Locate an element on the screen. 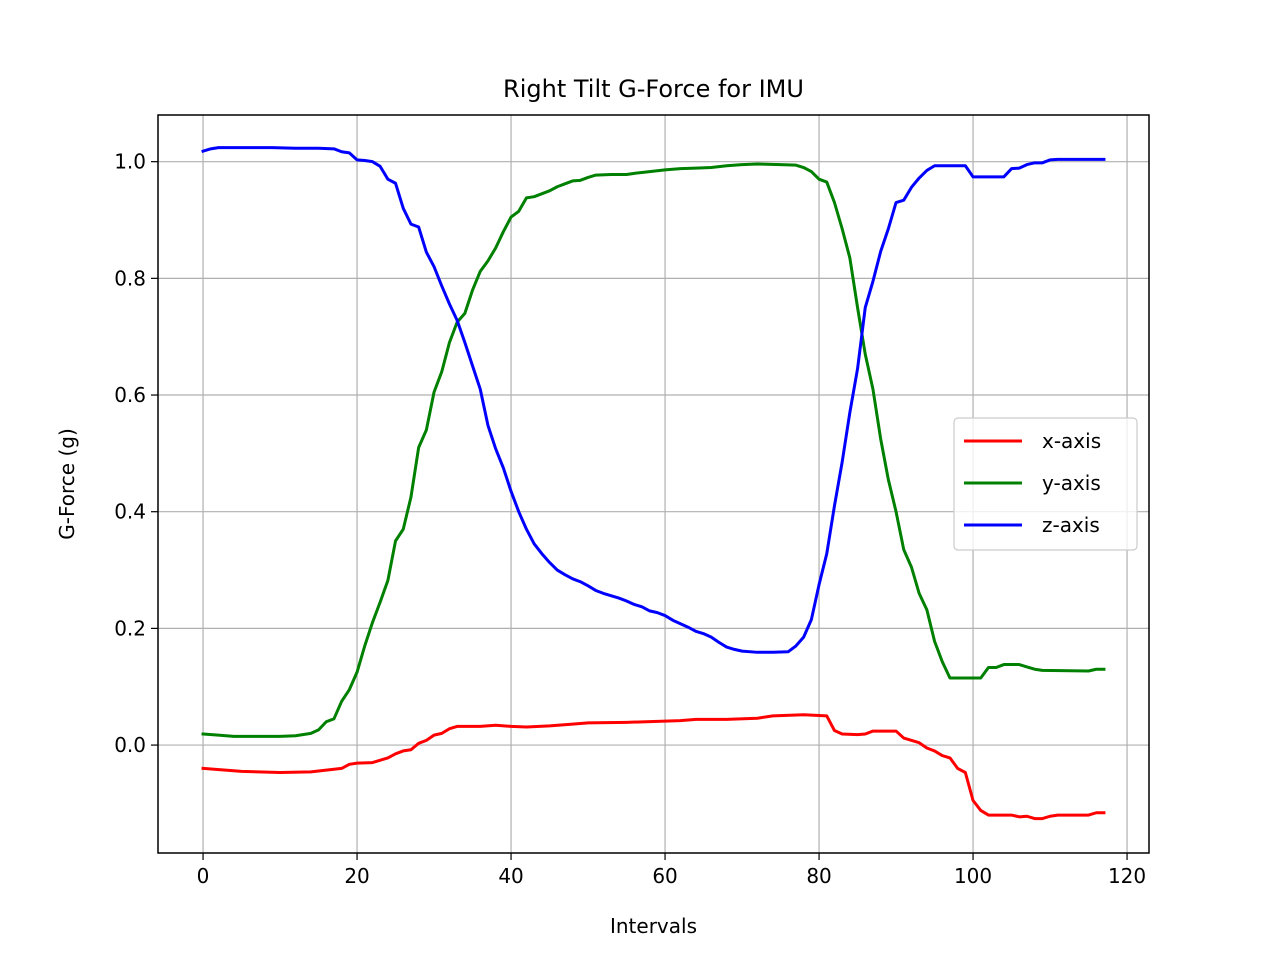  y-ticks: 0.0 0.2 0.4 0.6 0.8 1.0 is located at coordinates (136, 453).